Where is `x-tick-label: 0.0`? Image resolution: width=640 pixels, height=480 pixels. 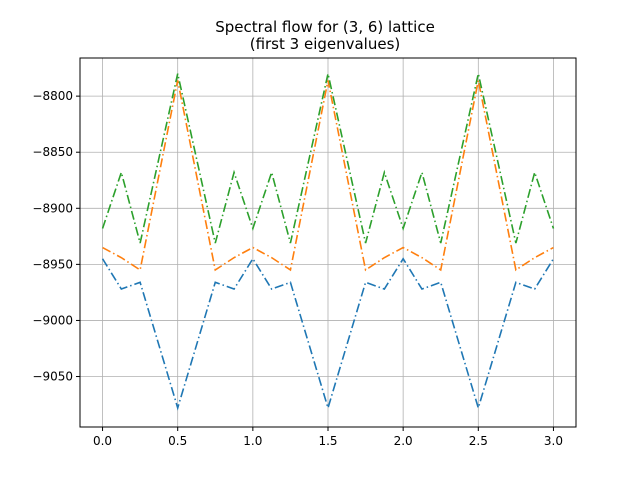
x-tick-label: 0.0 is located at coordinates (102, 441).